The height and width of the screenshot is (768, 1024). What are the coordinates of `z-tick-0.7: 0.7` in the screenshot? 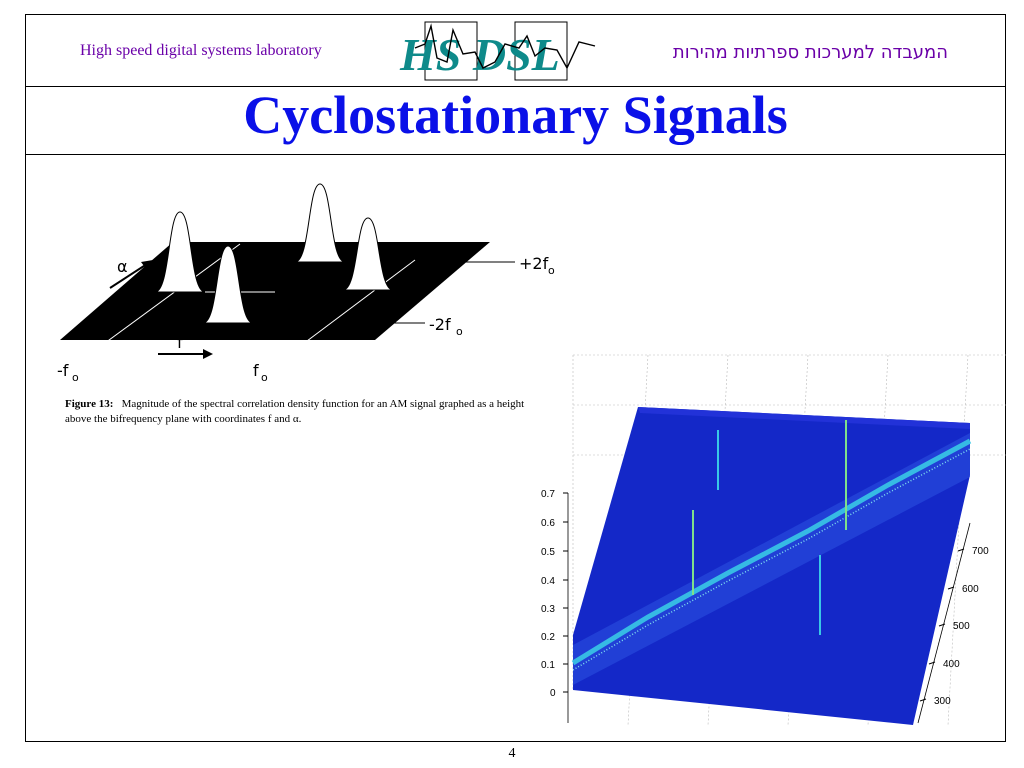 It's located at (548, 494).